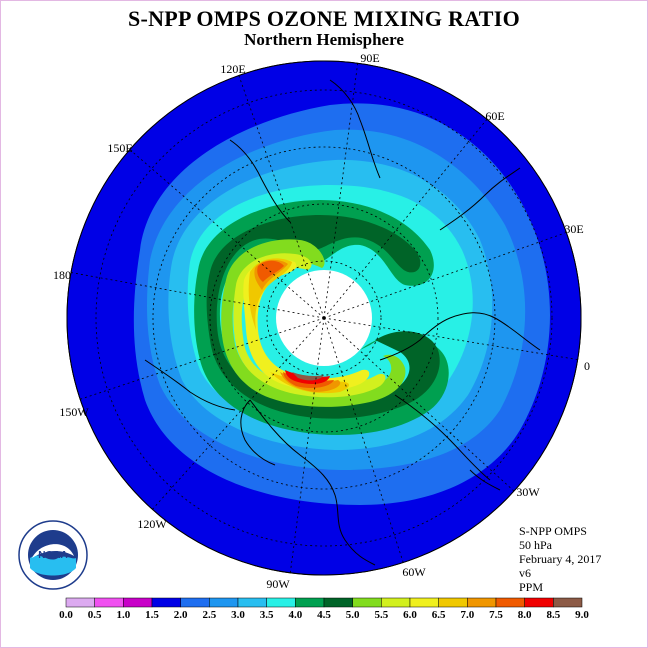 Image resolution: width=648 pixels, height=648 pixels. Describe the element at coordinates (267, 615) in the screenshot. I see `colorbar-tick-label: 3.5` at that location.